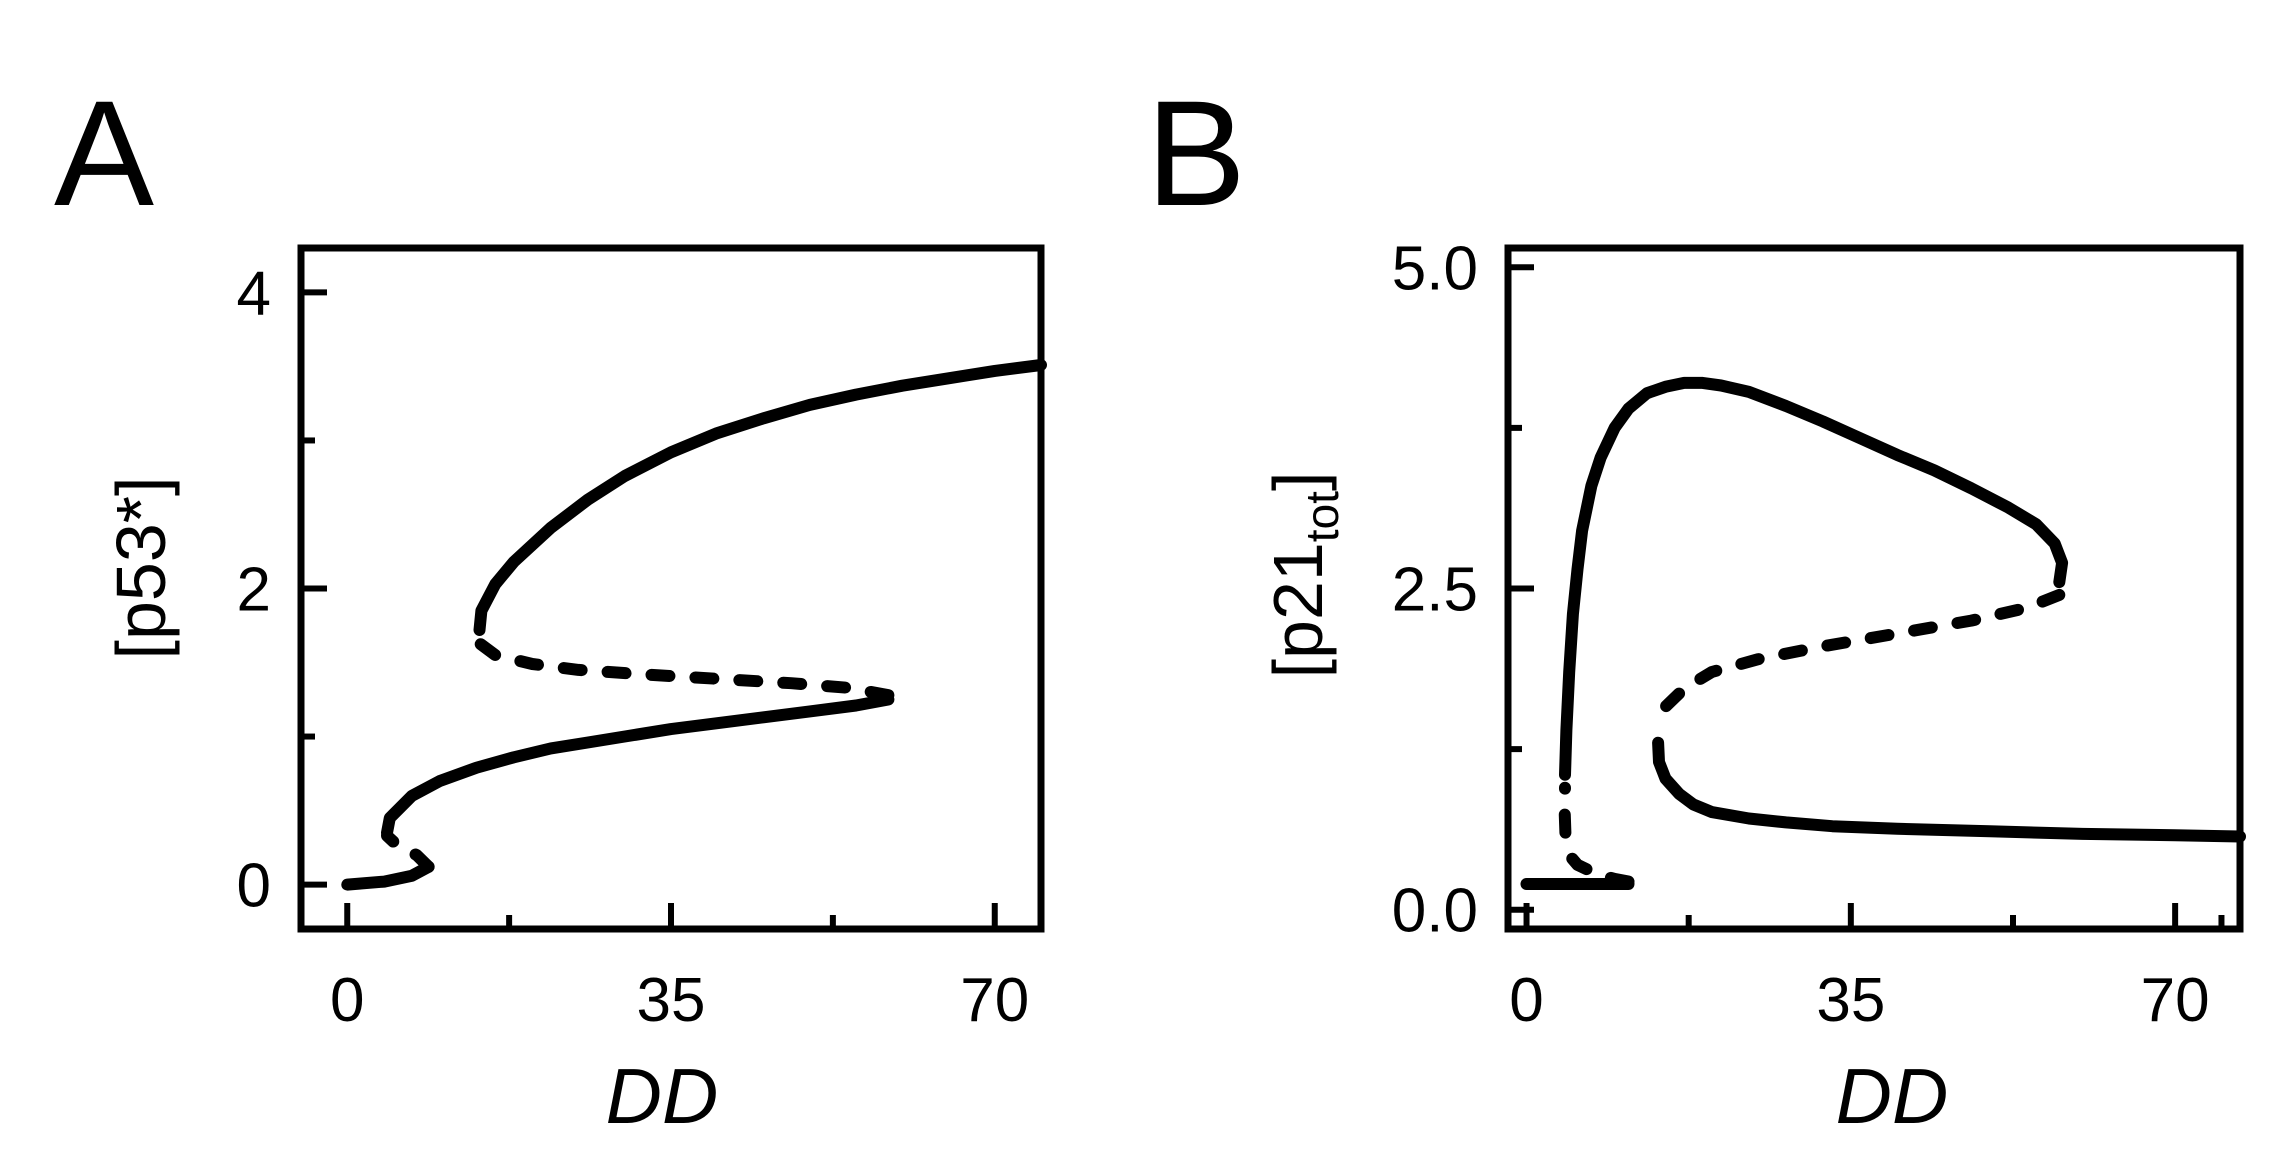 The image size is (2289, 1168). Describe the element at coordinates (1597, 860) in the screenshot. I see `panel-b-series-2-dashed` at that location.